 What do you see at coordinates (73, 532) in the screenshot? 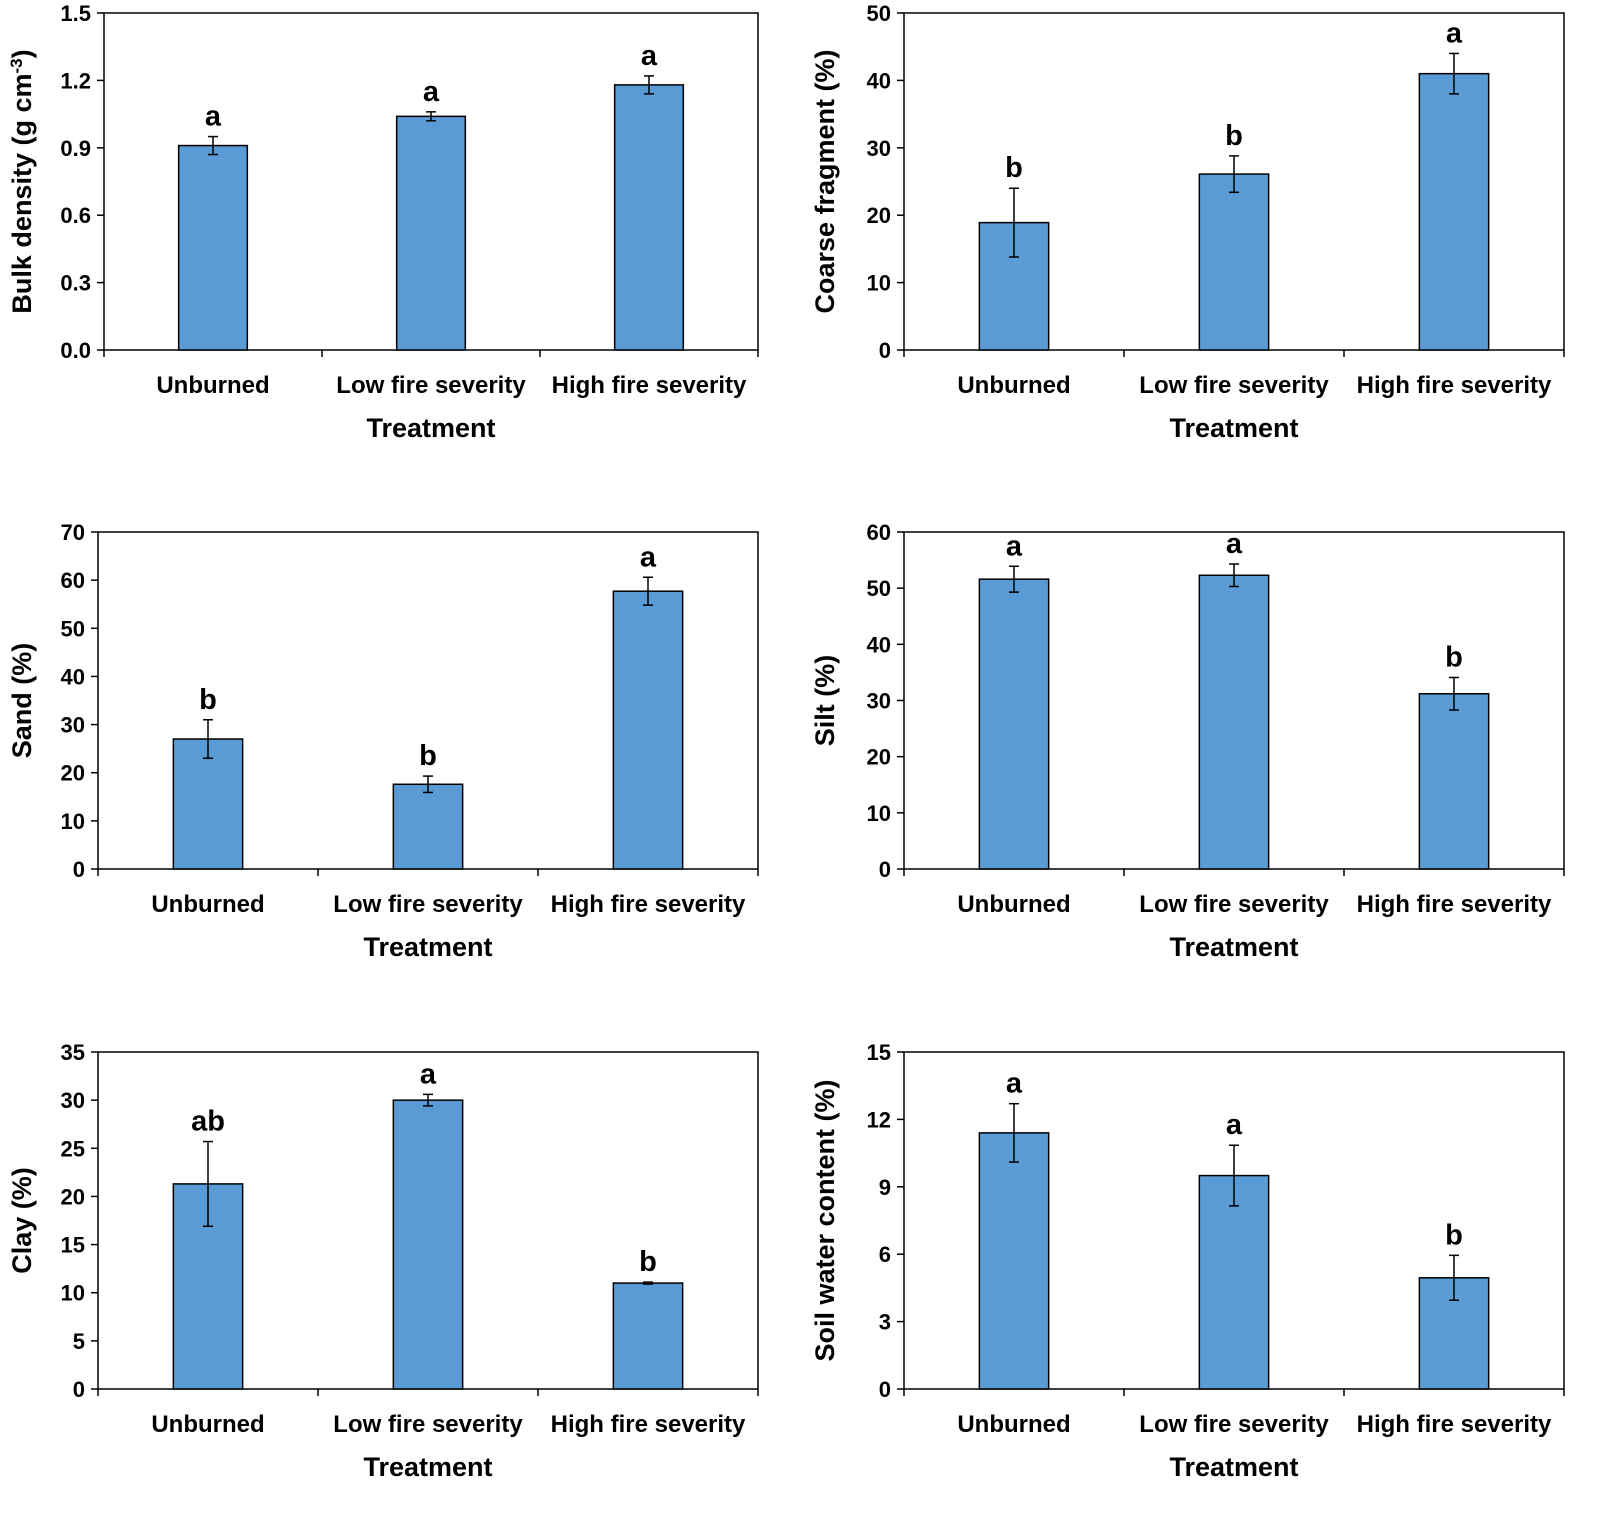
I see `y-tick-label: 70` at bounding box center [73, 532].